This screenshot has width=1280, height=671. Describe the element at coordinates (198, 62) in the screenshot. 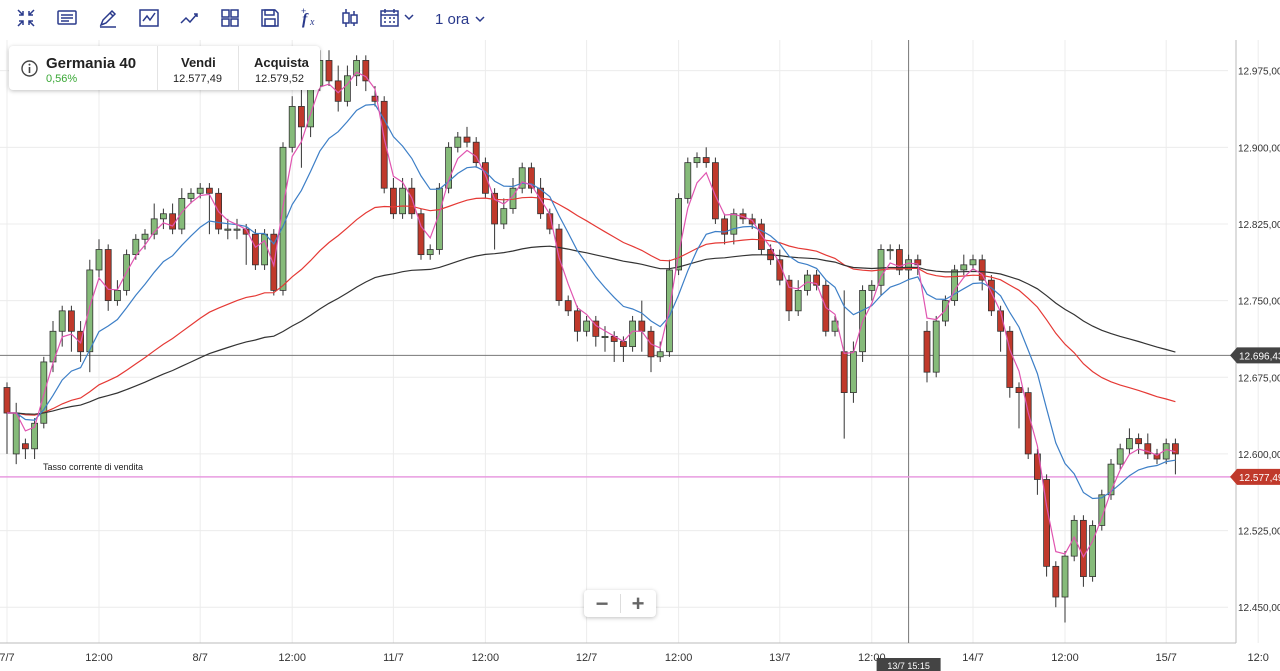

I see `sell-label: Vendi` at that location.